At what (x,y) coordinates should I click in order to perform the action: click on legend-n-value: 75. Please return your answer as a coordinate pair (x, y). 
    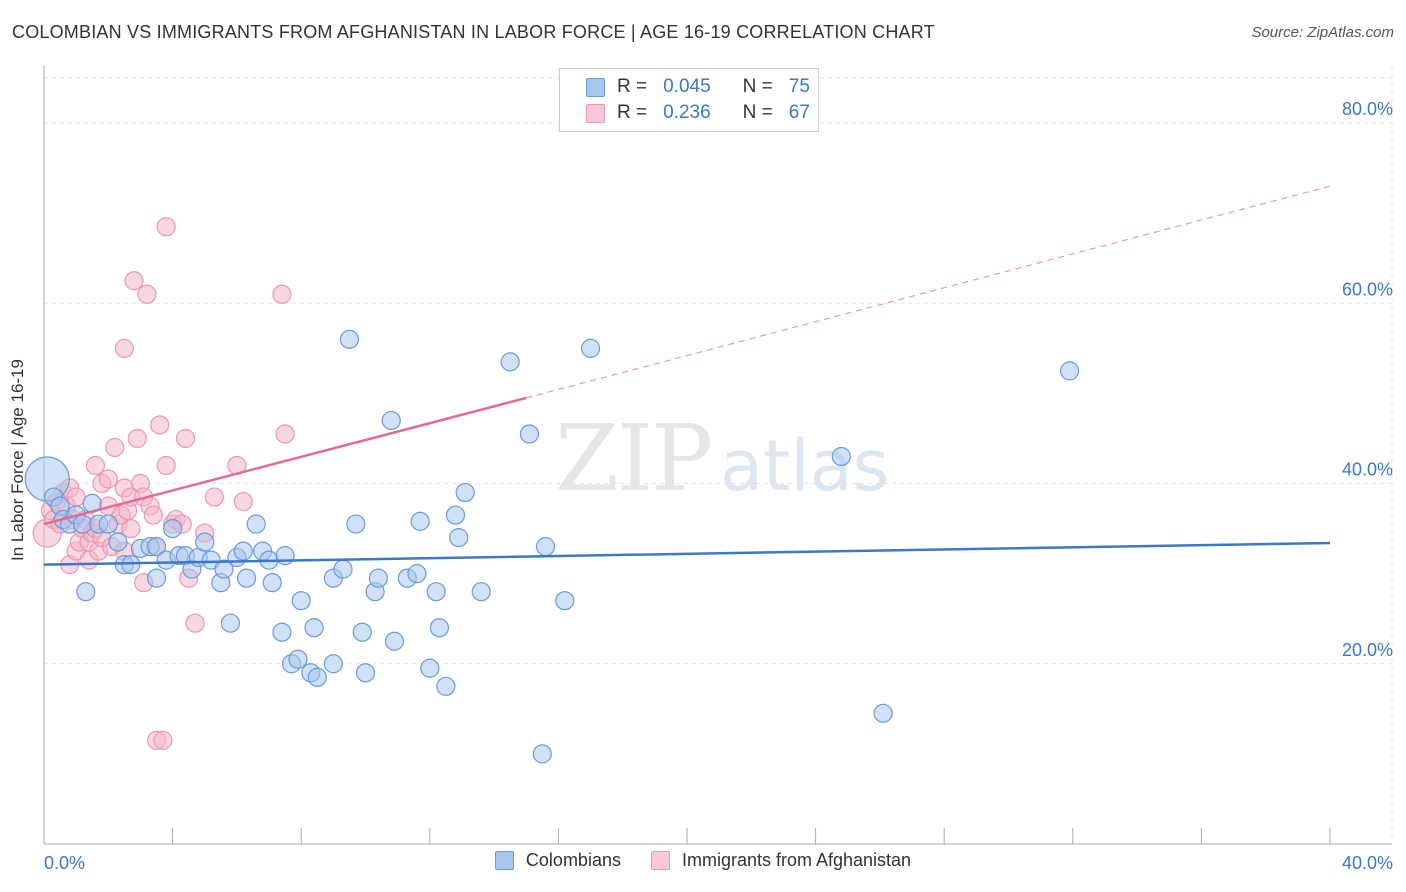
    Looking at the image, I should click on (799, 86).